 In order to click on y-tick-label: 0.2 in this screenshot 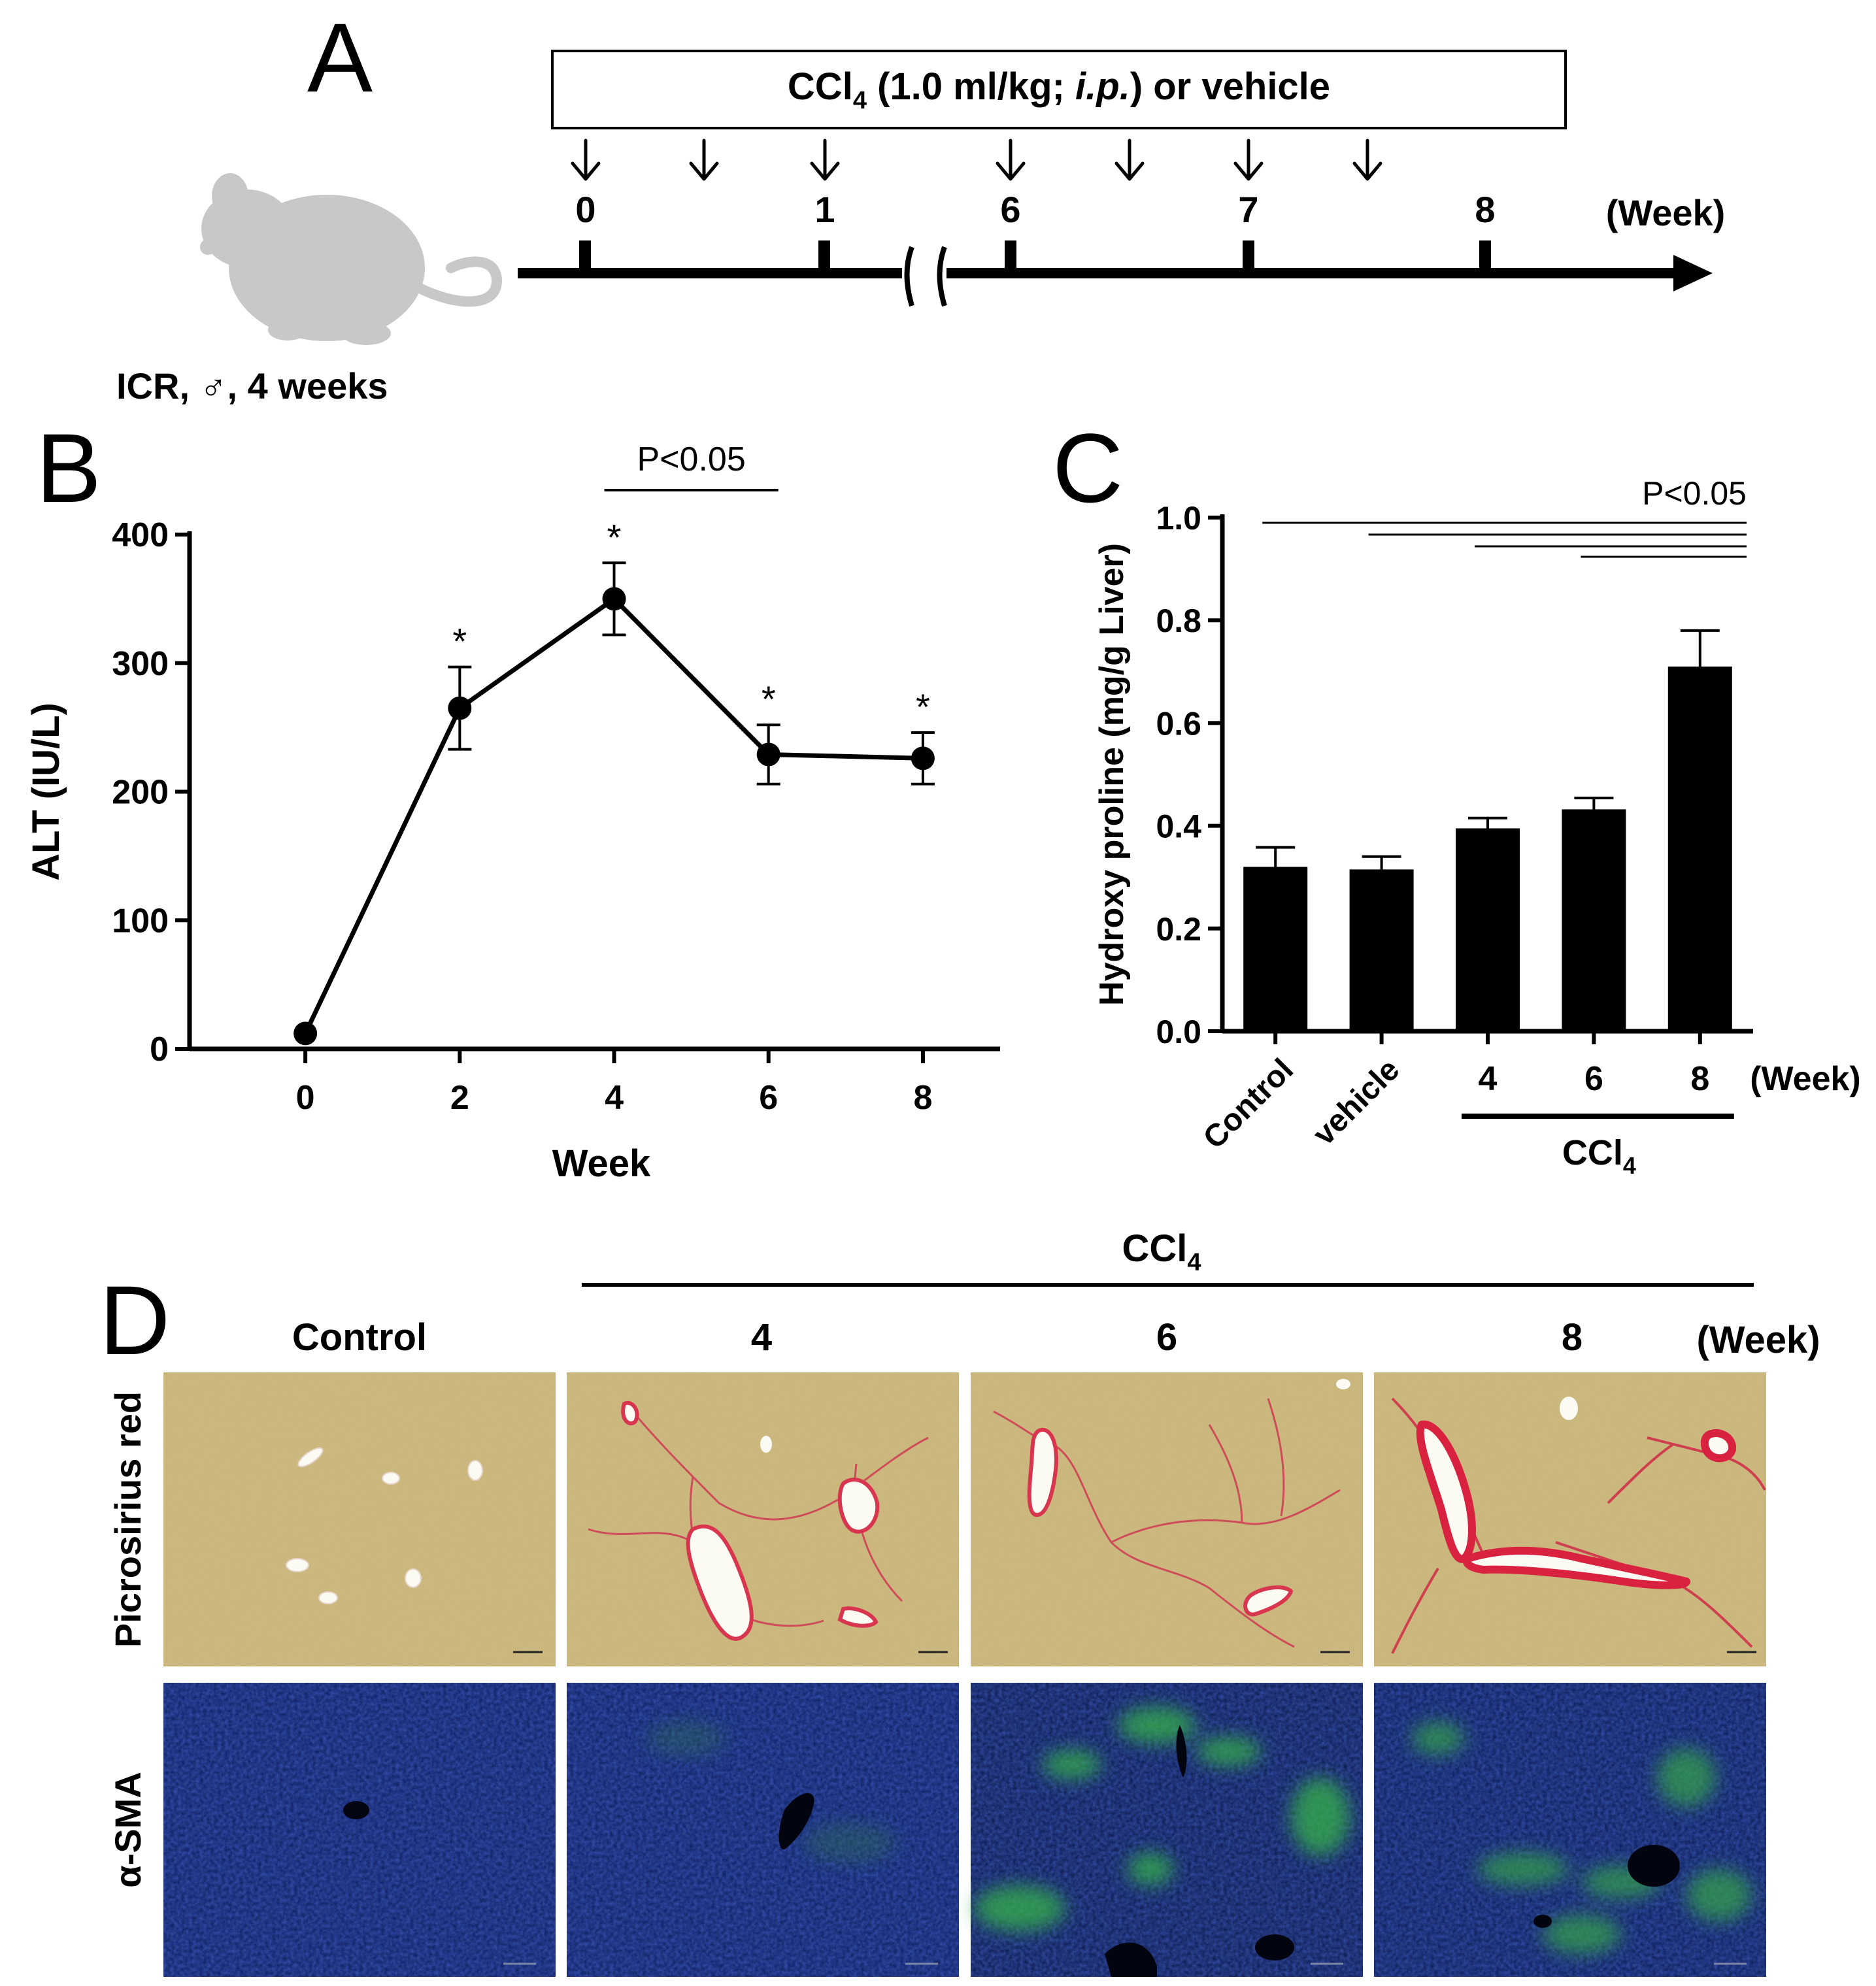, I will do `click(1179, 929)`.